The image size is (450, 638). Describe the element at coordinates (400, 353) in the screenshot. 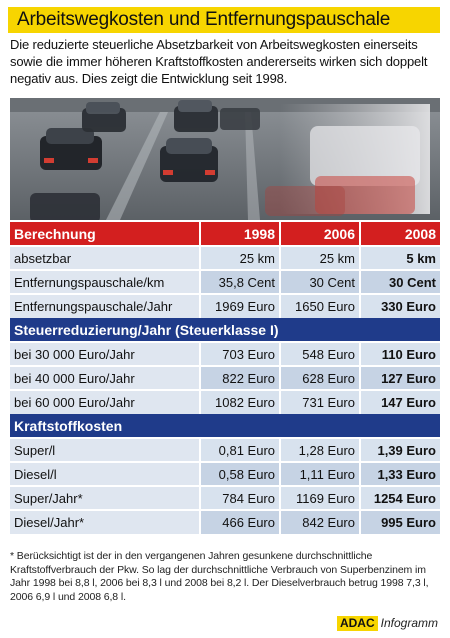

I see `table-cell: 110 Euro` at that location.